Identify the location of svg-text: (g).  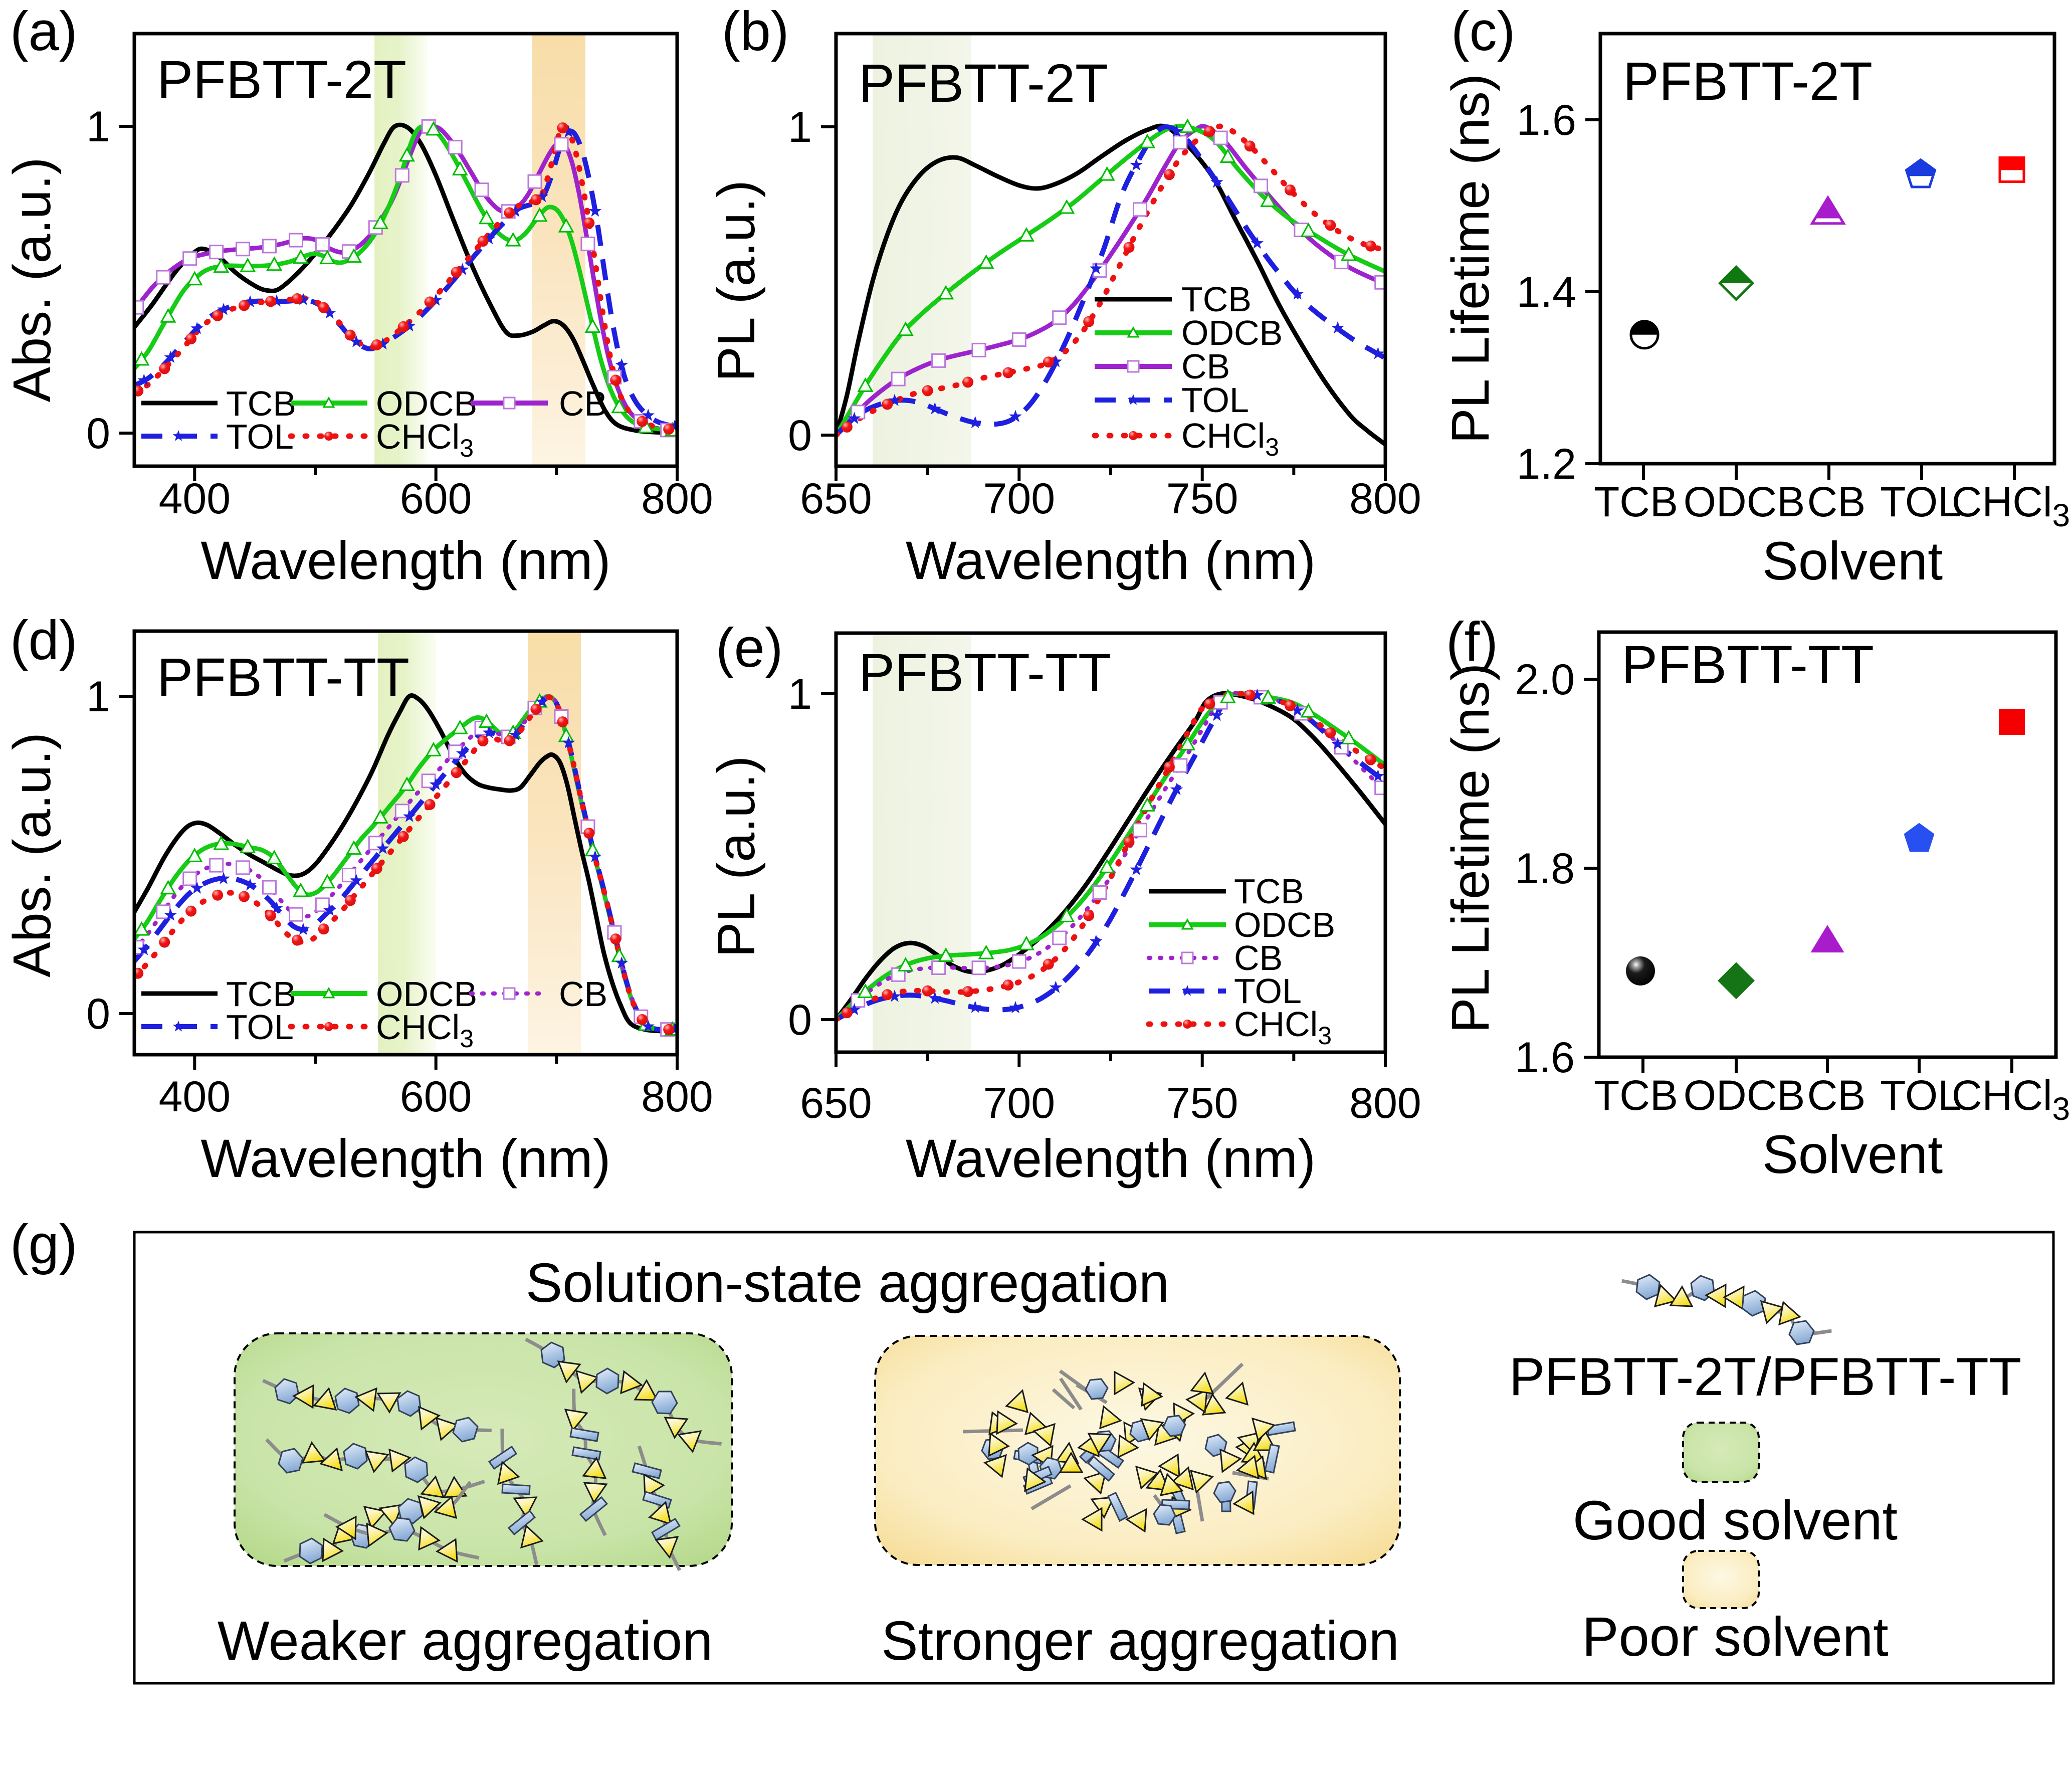
(43, 1244).